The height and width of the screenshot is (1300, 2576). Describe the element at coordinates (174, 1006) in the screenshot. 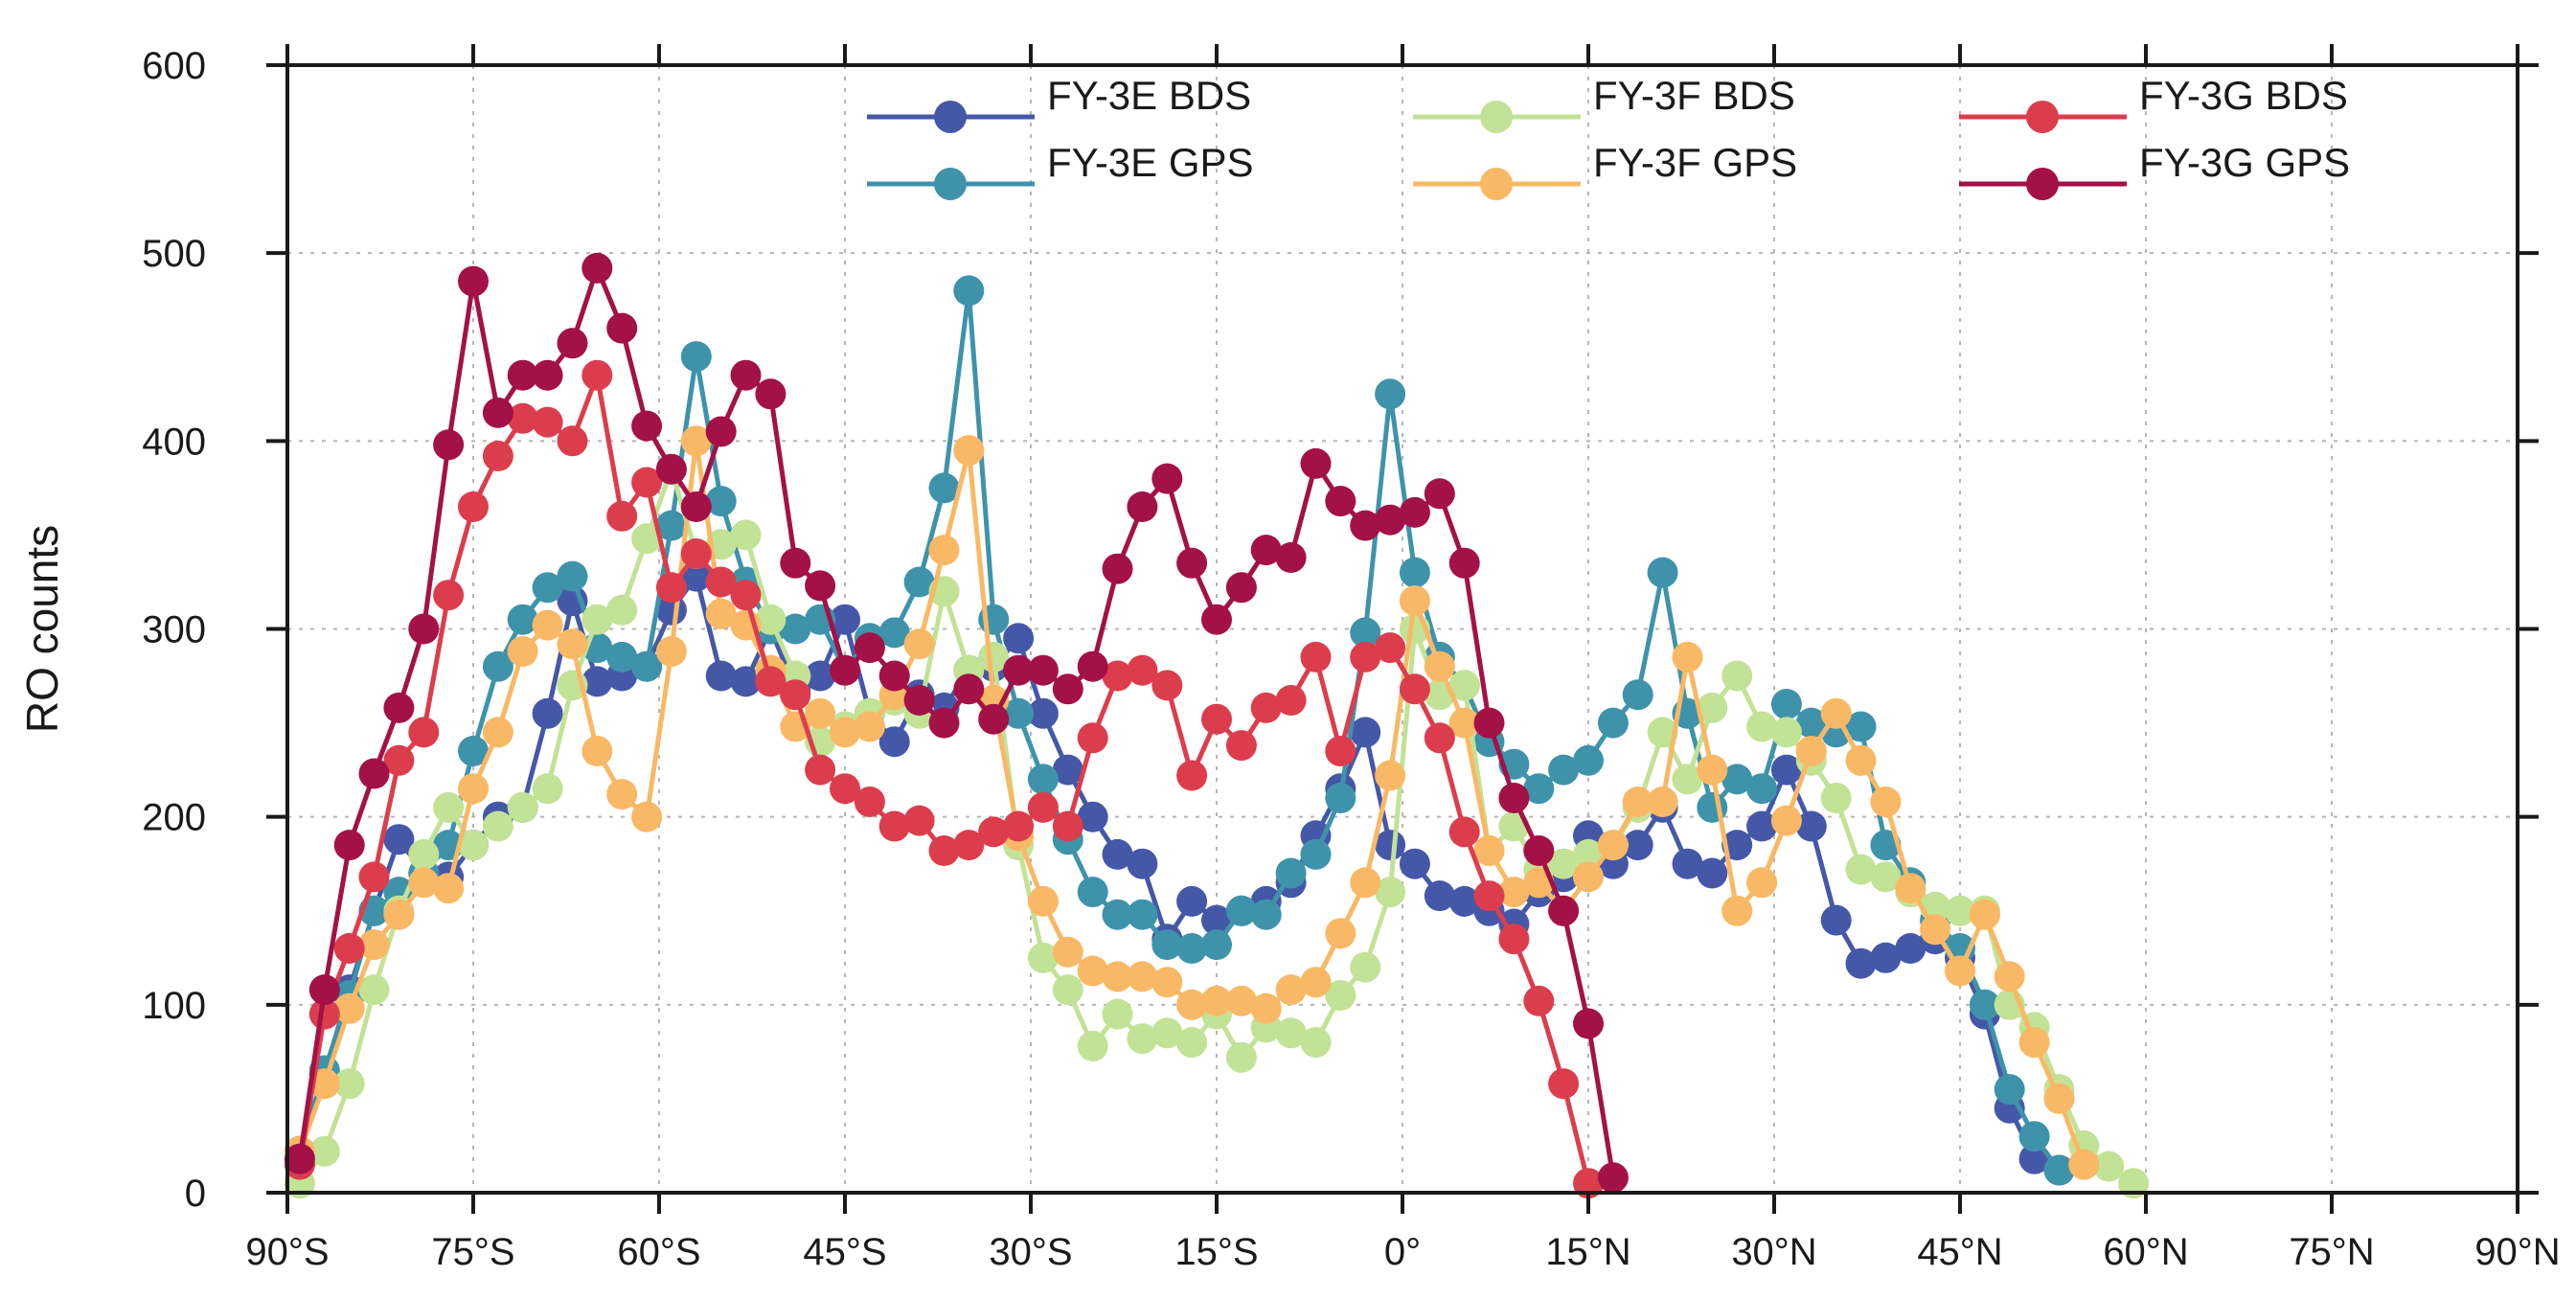

I see `y-tick-label: 100` at that location.